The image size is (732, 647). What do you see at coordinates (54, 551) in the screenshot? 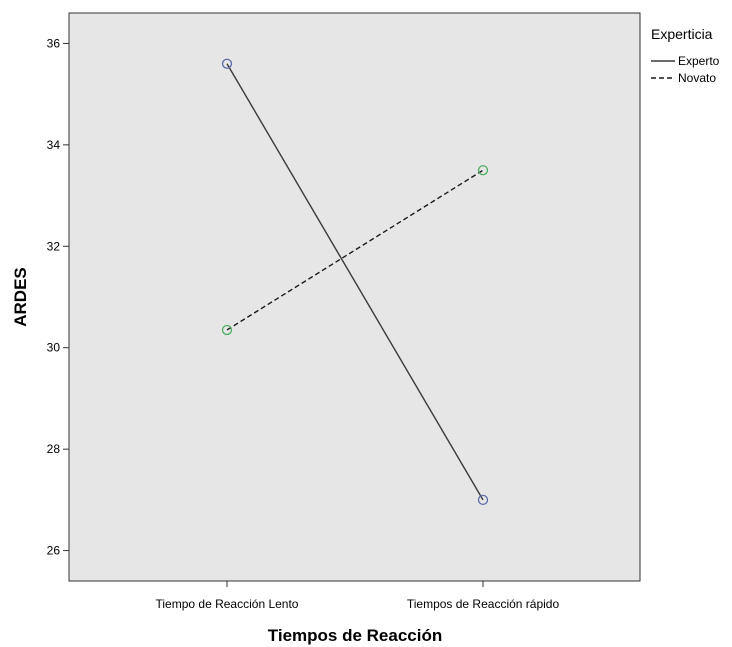
I see `y-tick-label: 26` at bounding box center [54, 551].